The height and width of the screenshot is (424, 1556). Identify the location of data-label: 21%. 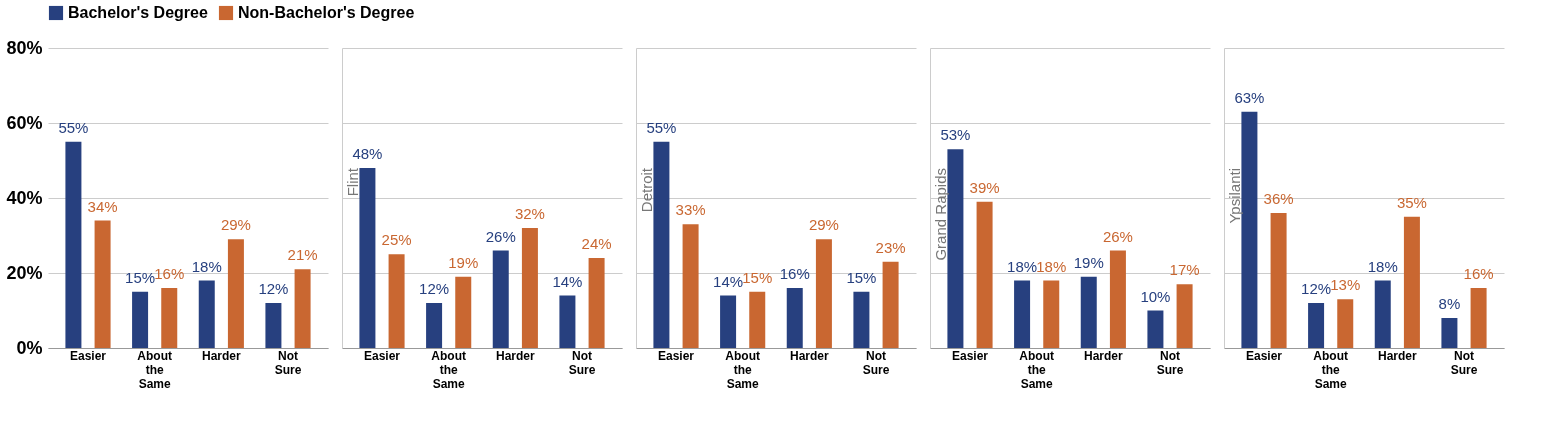
(302, 255).